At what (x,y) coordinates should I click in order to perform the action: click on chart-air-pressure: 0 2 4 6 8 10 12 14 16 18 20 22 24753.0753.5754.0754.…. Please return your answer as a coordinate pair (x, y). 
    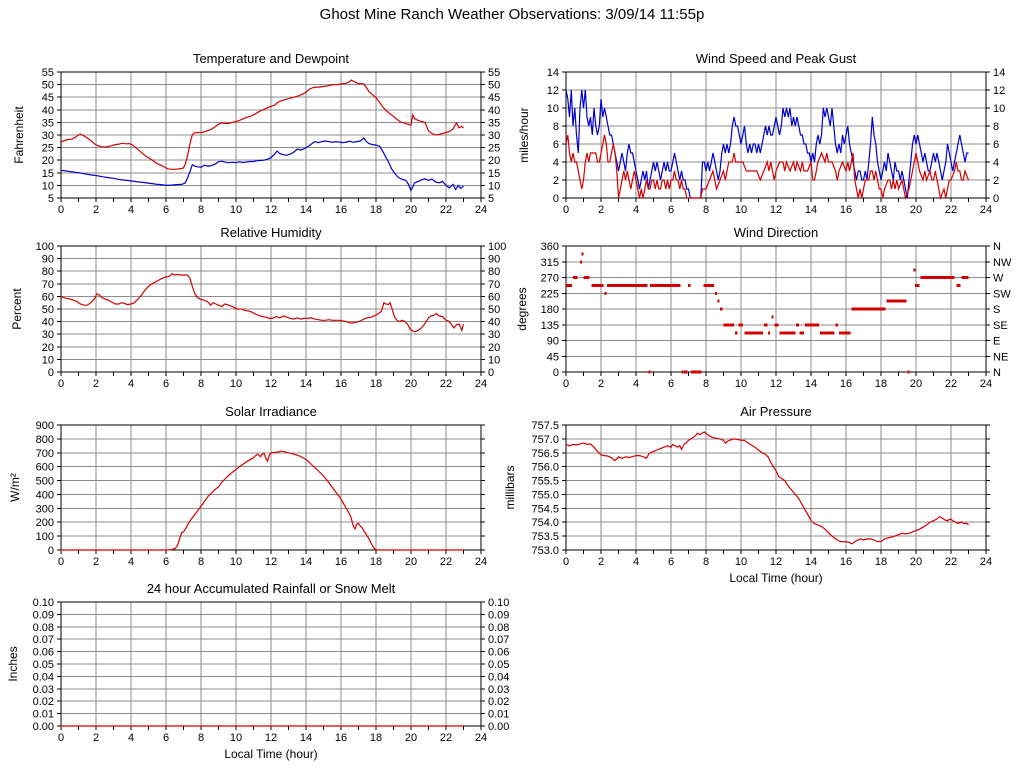
    Looking at the image, I should click on (747, 494).